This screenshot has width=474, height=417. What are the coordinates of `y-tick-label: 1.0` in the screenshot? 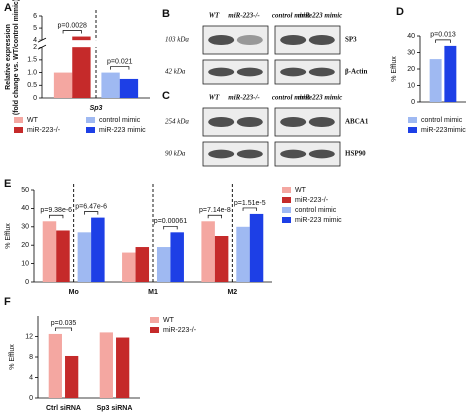 It's located at (32, 72).